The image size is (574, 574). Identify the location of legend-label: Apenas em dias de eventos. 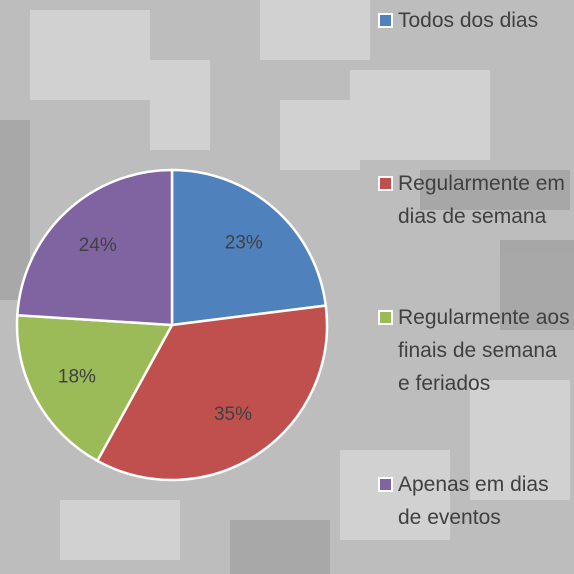
(473, 501).